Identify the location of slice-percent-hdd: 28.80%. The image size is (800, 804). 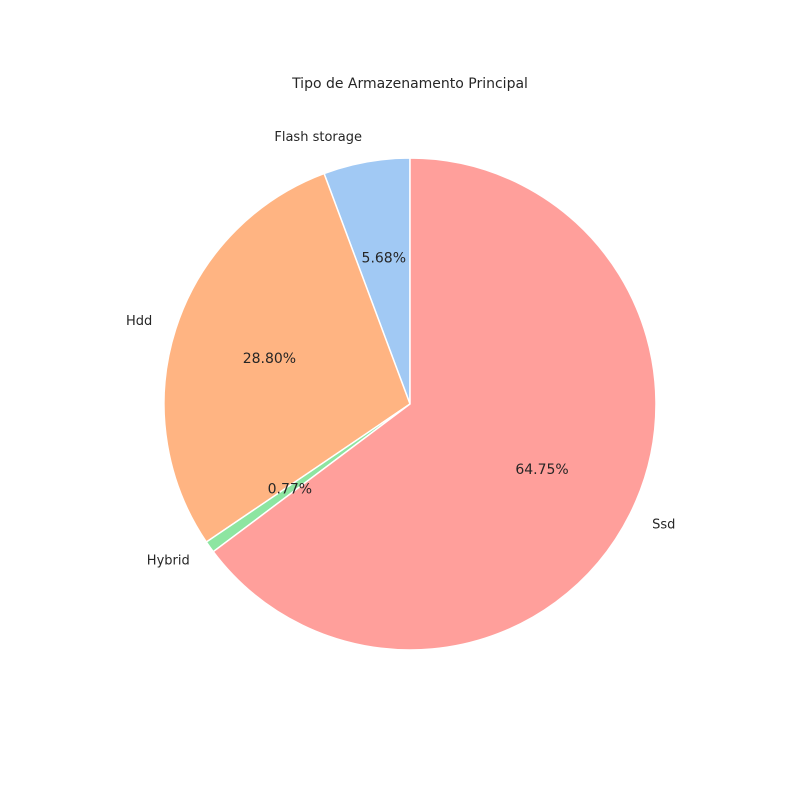
(269, 359).